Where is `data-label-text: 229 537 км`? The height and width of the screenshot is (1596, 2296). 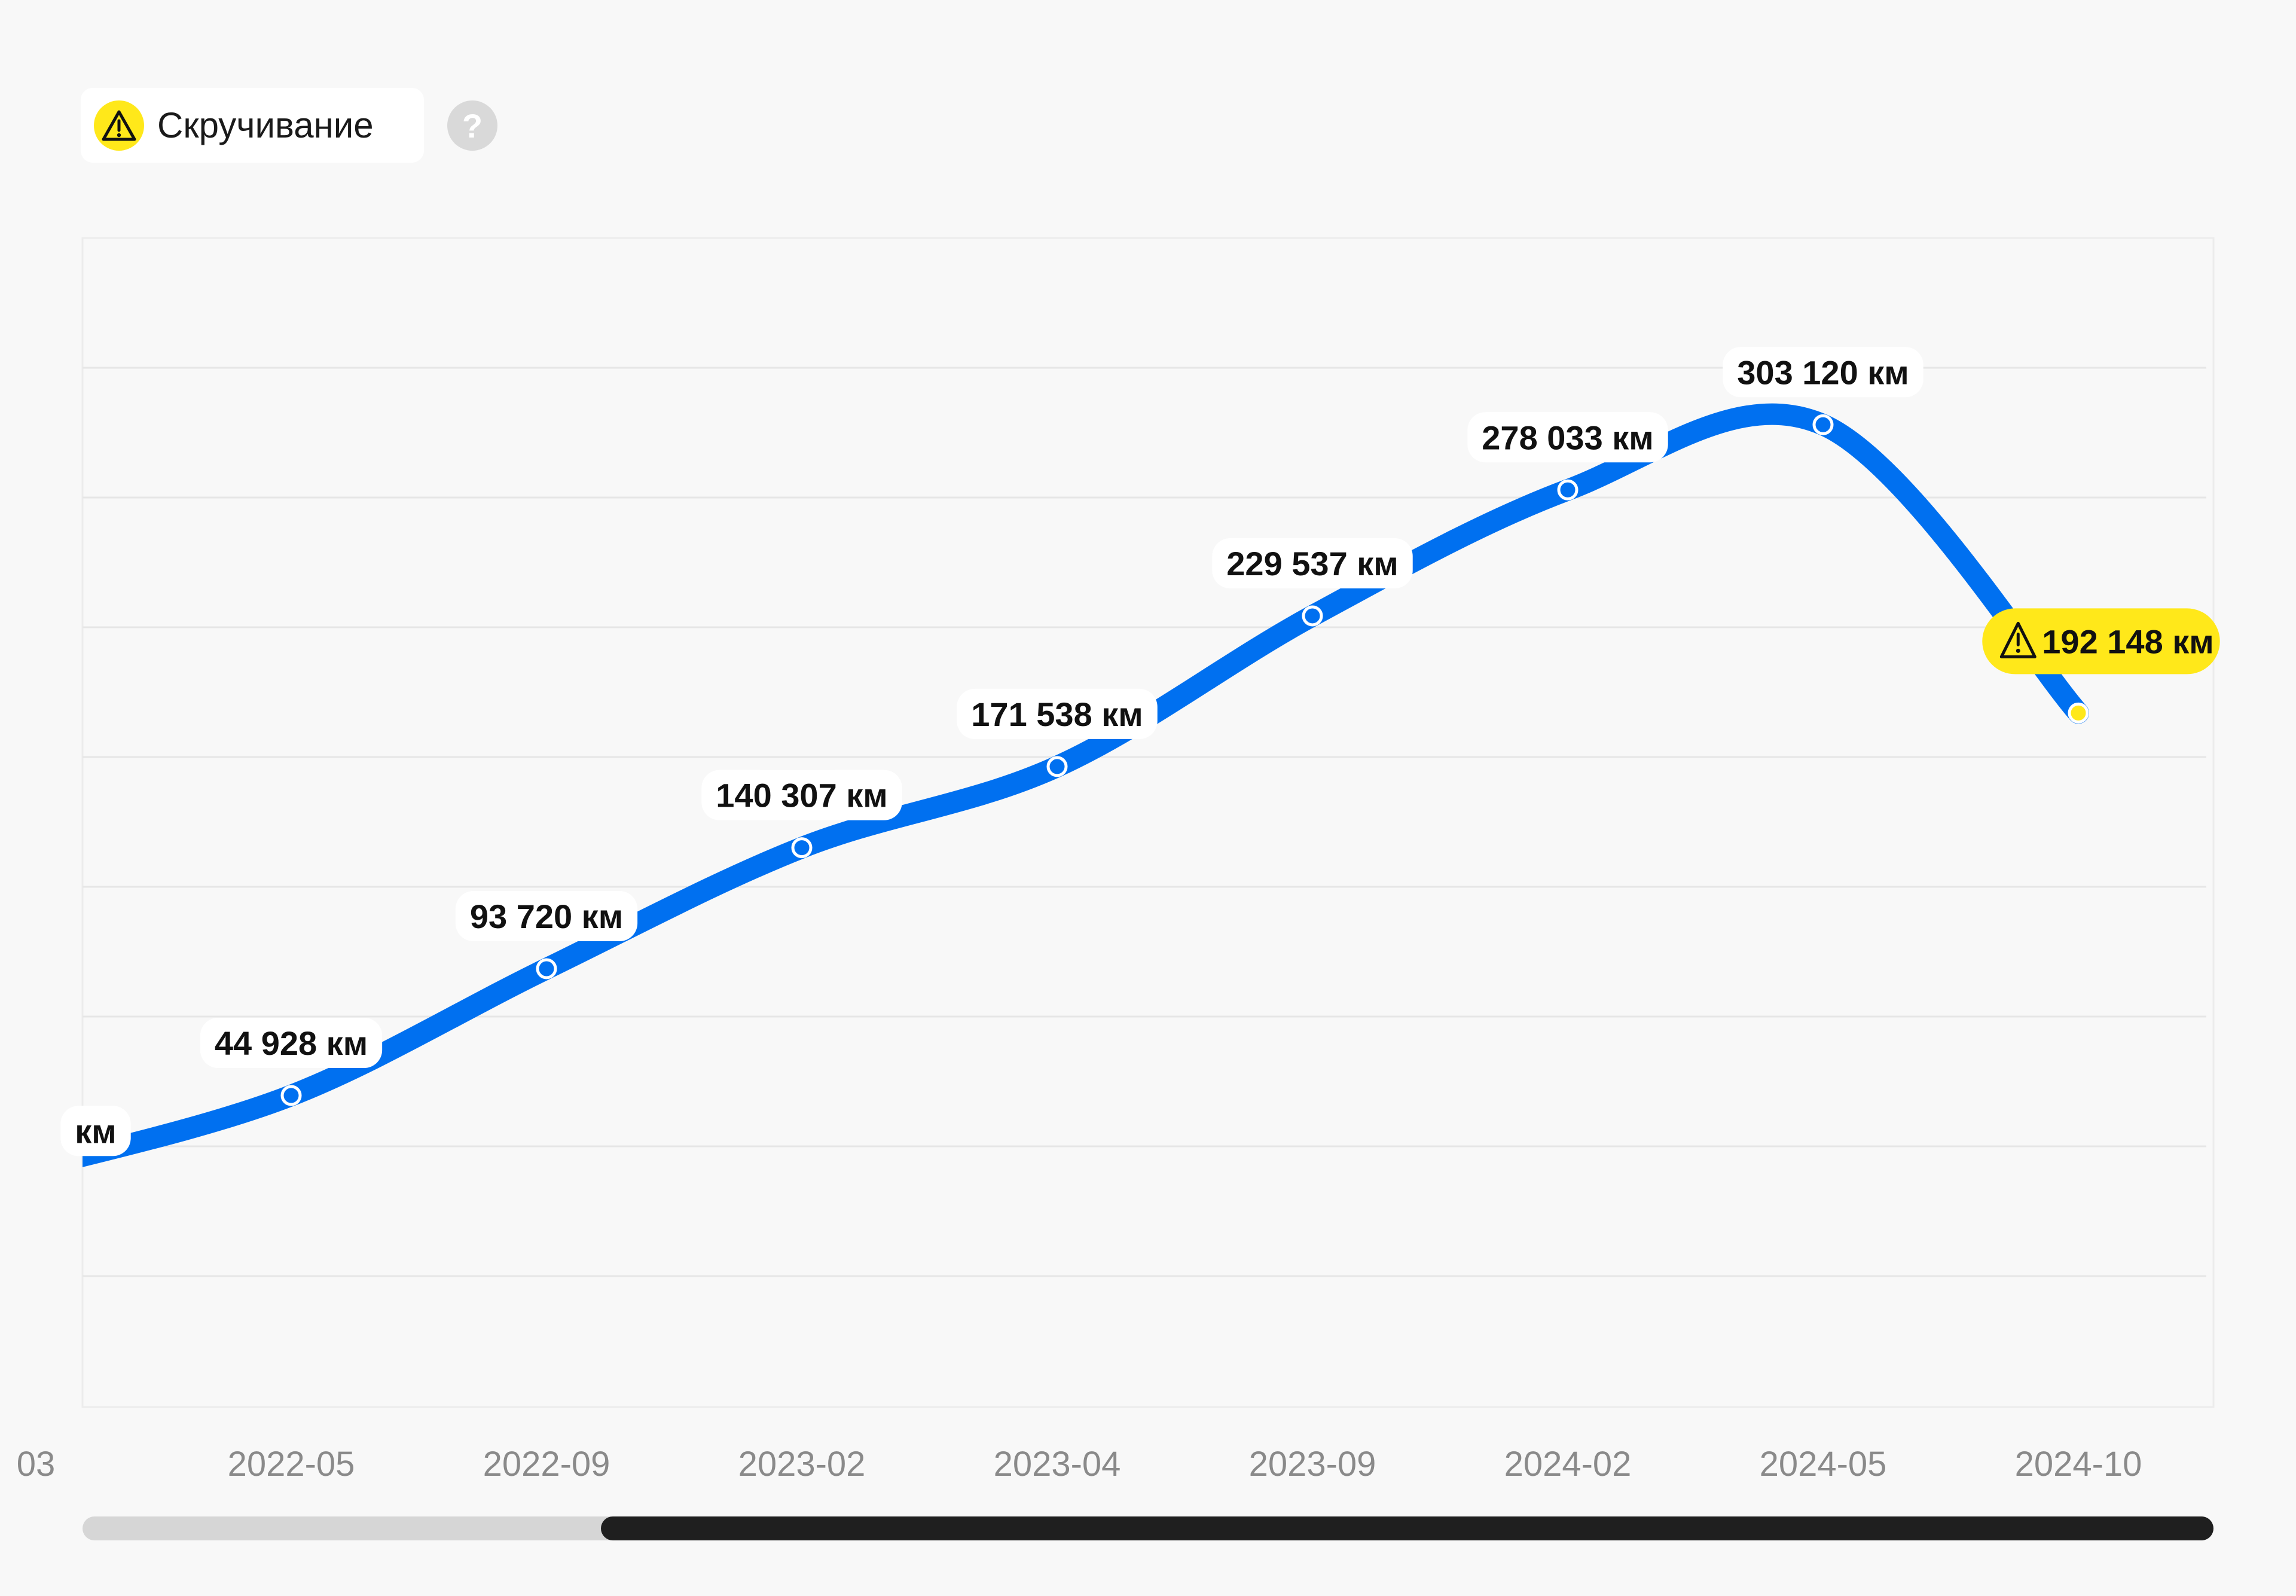
data-label-text: 229 537 км is located at coordinates (1312, 563).